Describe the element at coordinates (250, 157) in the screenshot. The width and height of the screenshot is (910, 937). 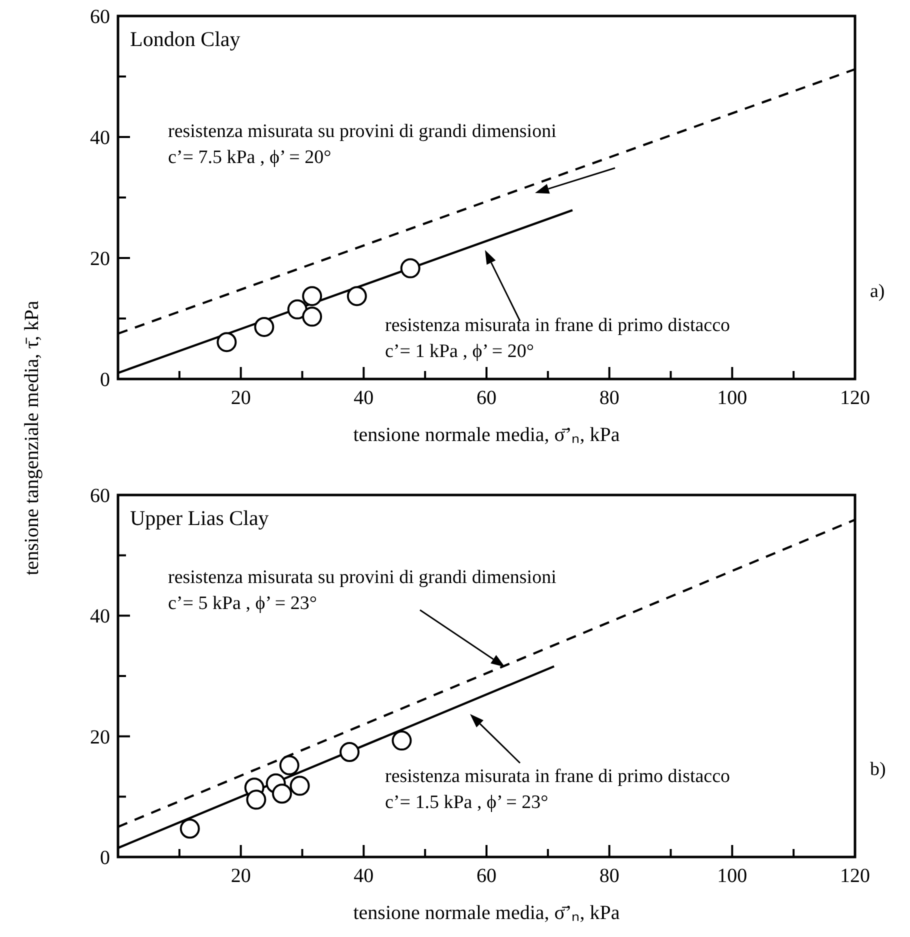
I see `annotation: c’= 7.5 kPa , ϕ’ = 20°` at that location.